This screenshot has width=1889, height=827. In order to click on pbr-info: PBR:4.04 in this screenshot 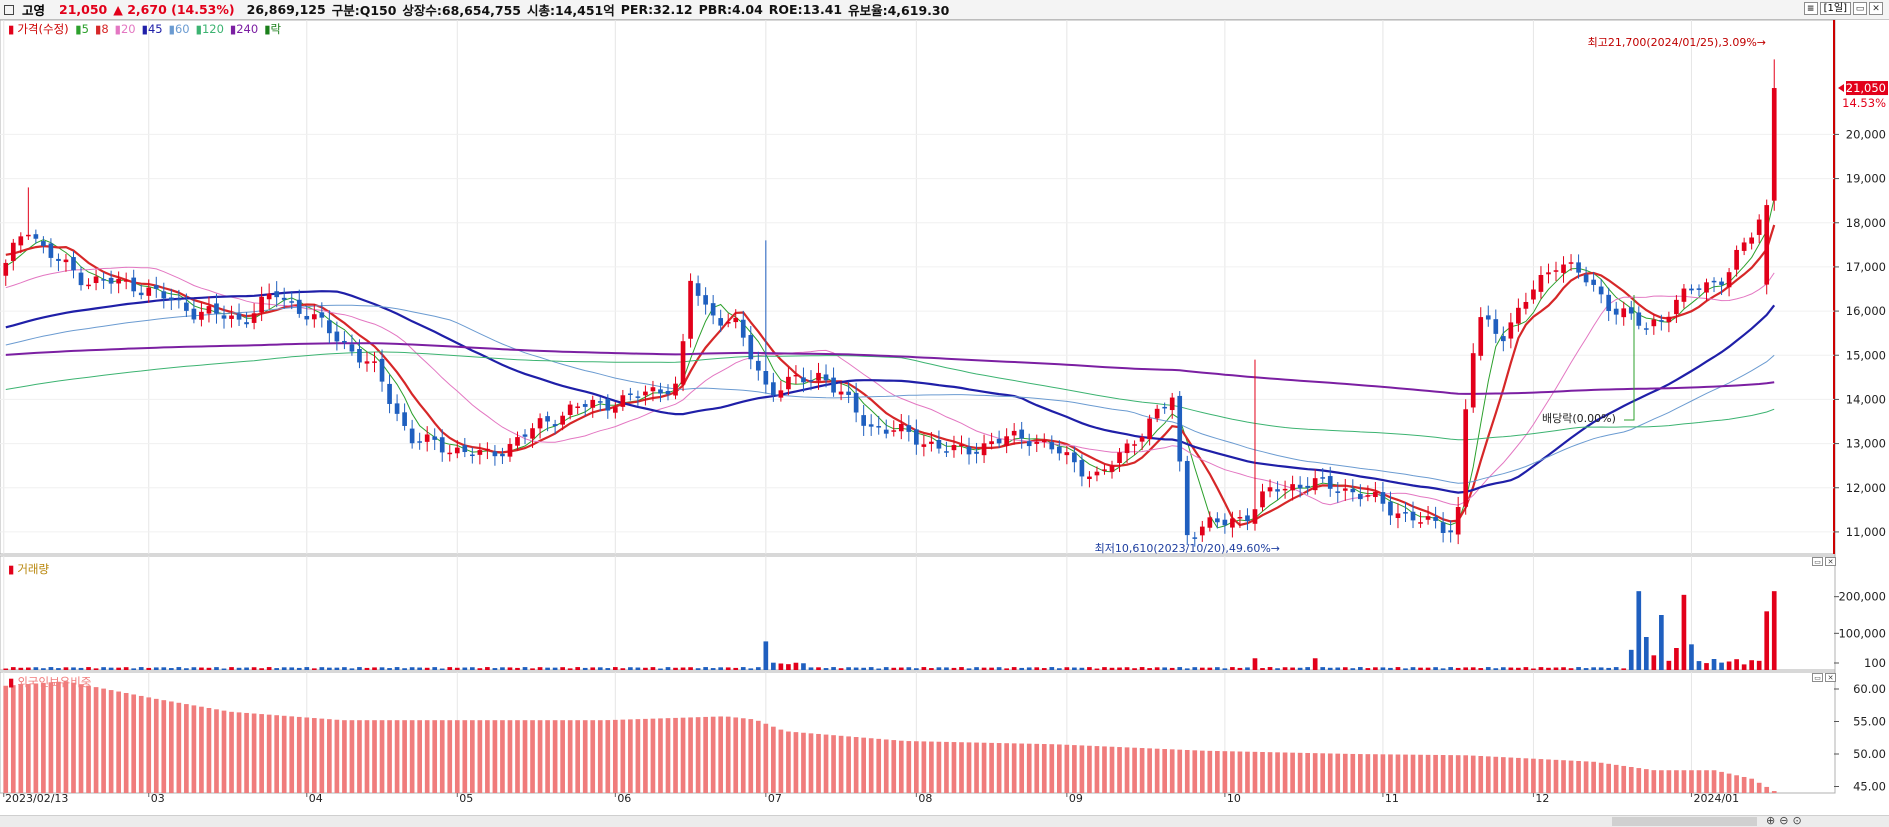, I will do `click(730, 9)`.